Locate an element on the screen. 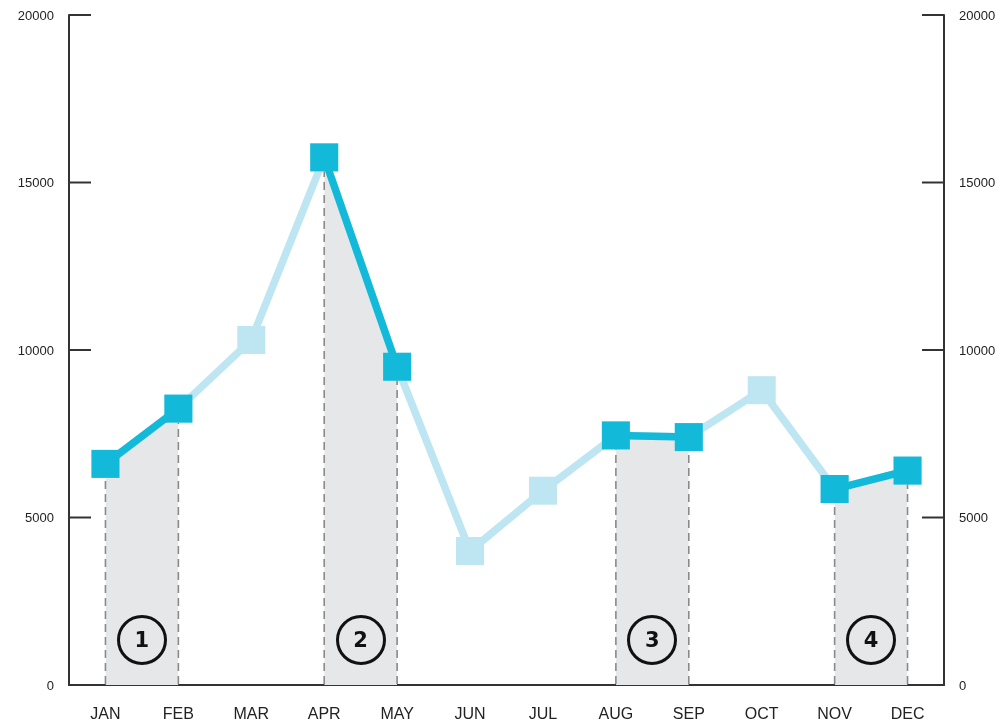 The image size is (1005, 727). x-tick-label: JUL is located at coordinates (543, 713).